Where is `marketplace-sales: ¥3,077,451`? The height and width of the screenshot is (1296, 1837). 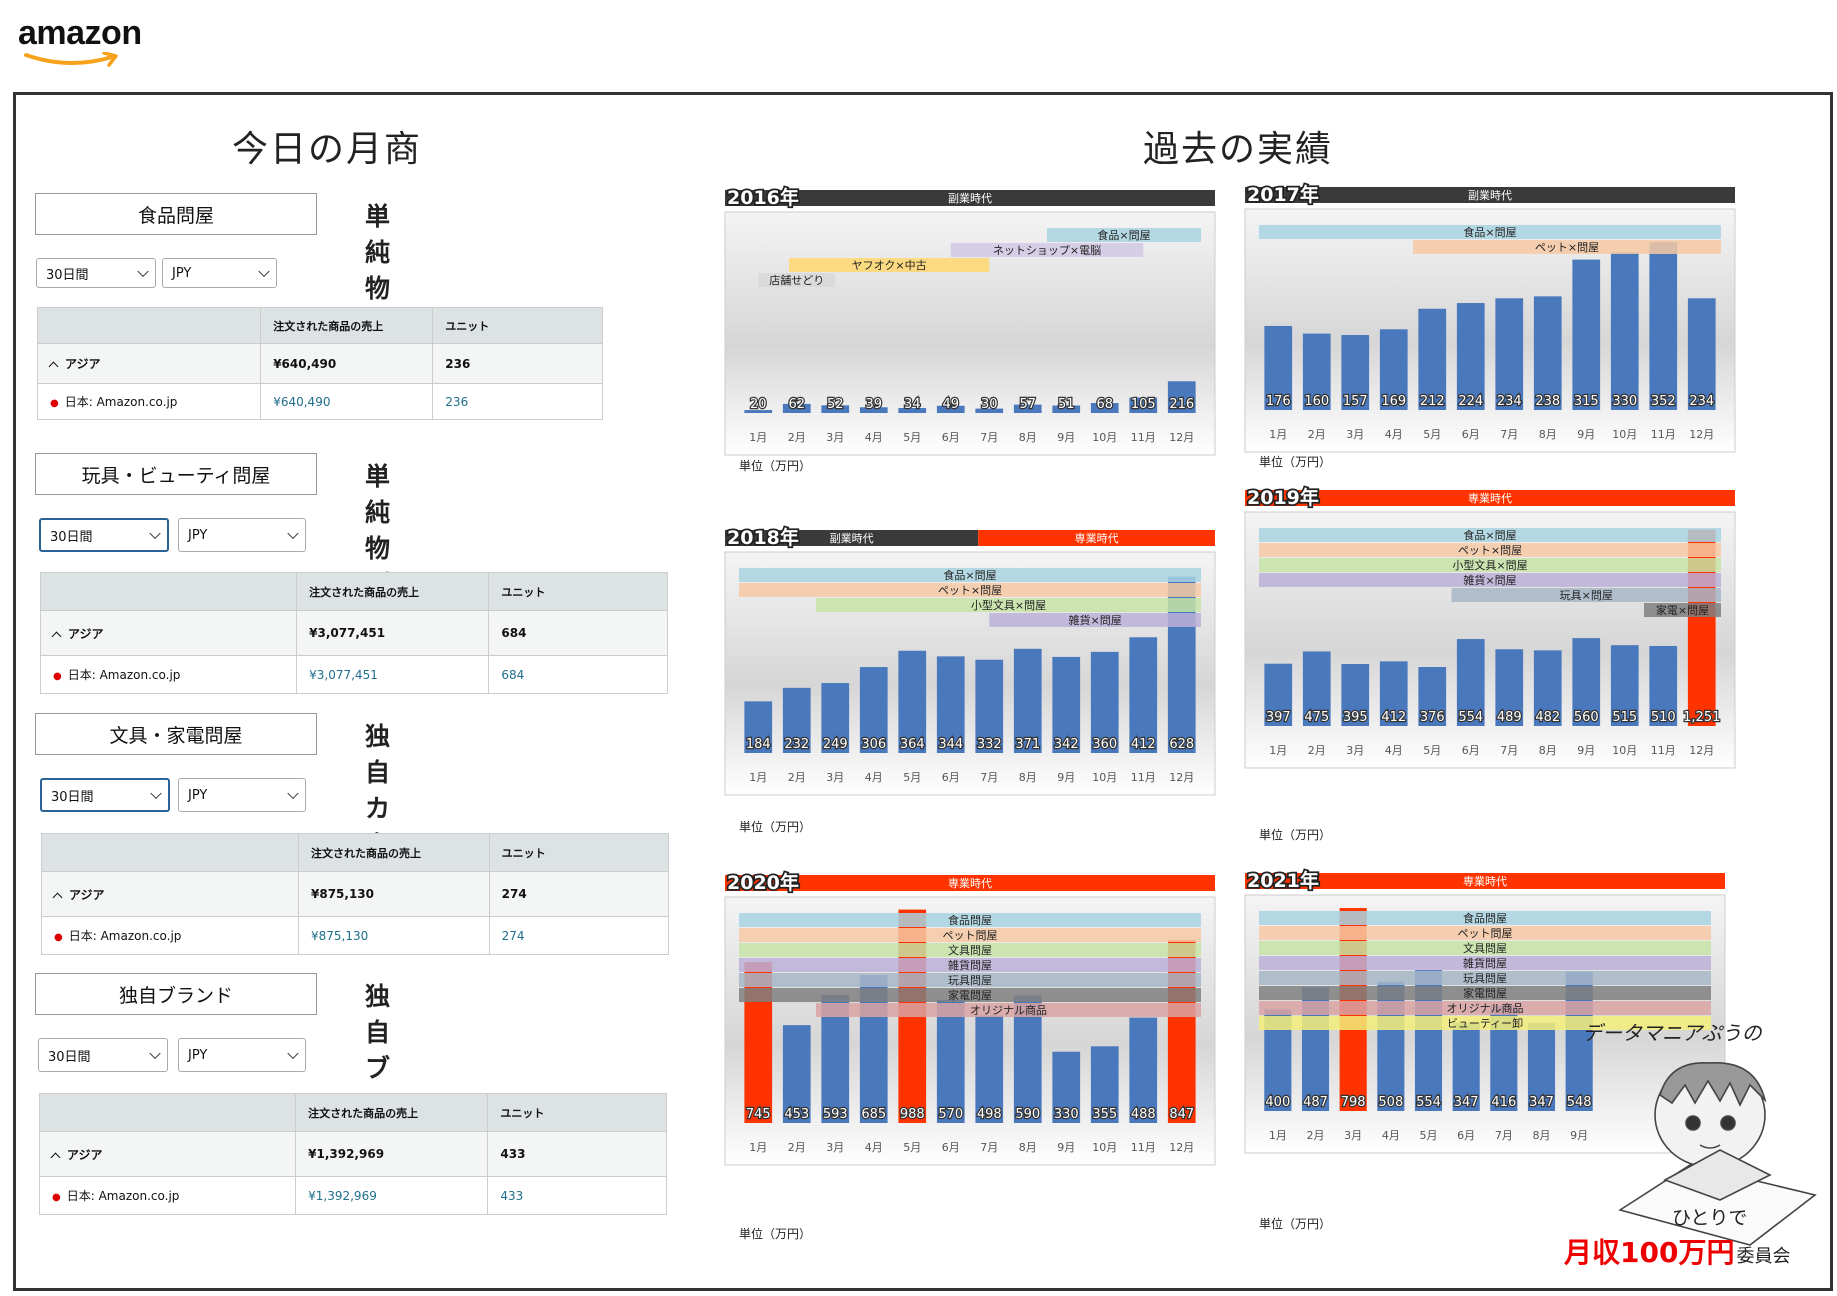 marketplace-sales: ¥3,077,451 is located at coordinates (393, 674).